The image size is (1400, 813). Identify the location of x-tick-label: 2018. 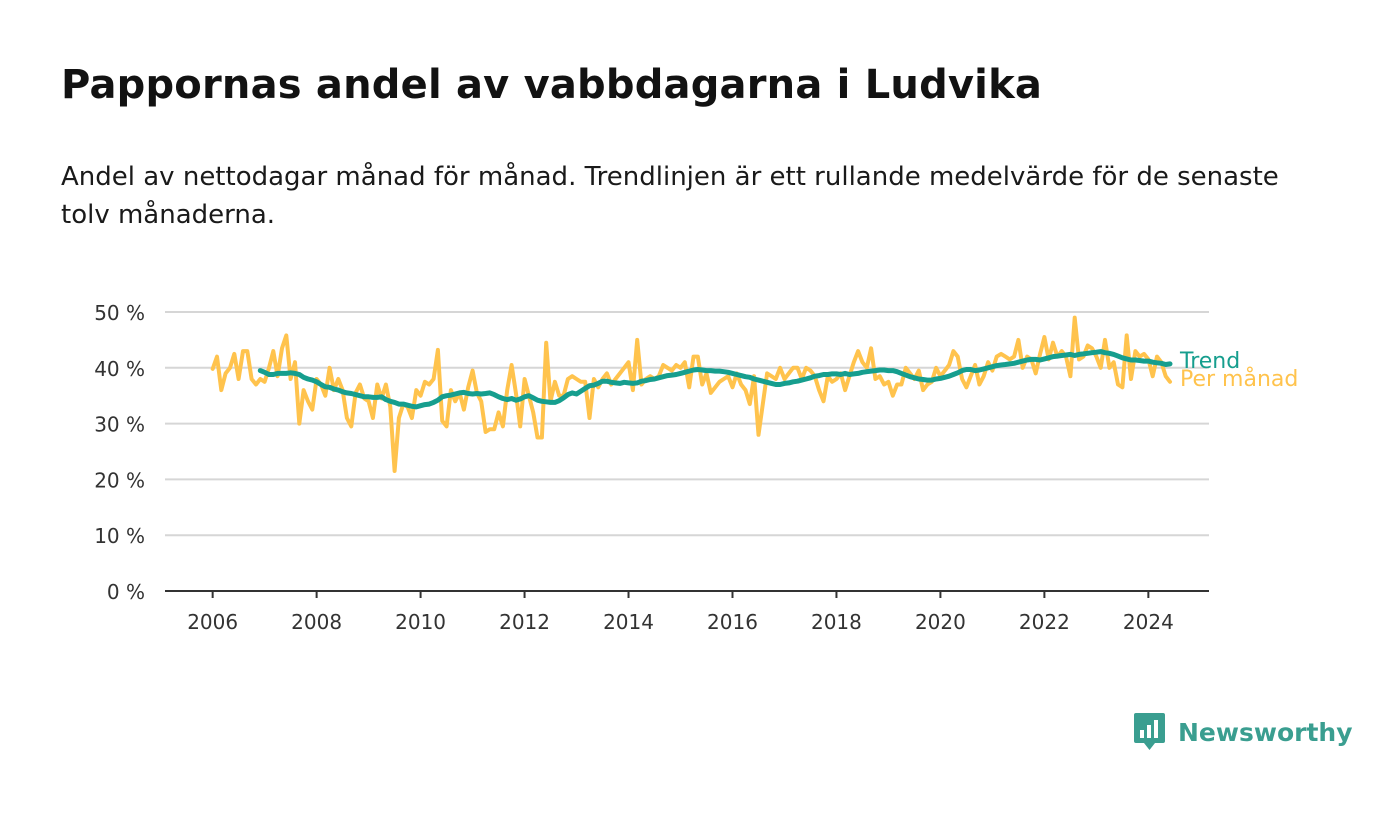
(836, 622).